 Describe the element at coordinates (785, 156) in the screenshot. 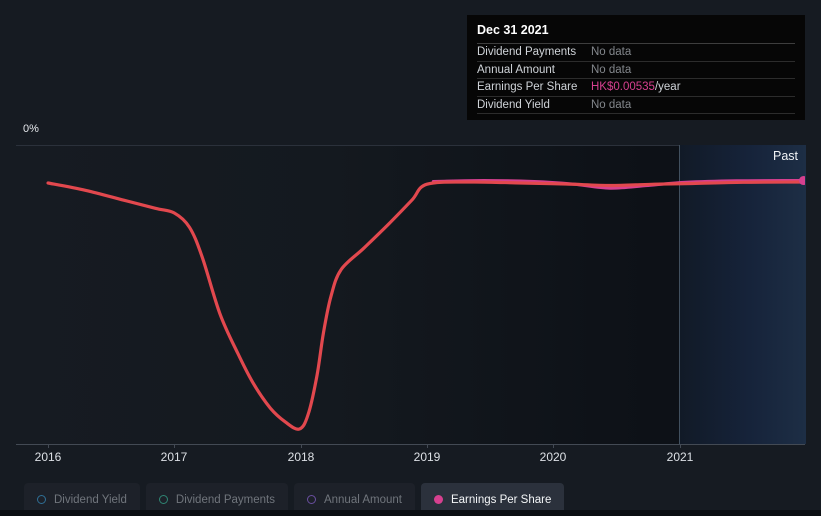

I see `past-label: Past` at that location.